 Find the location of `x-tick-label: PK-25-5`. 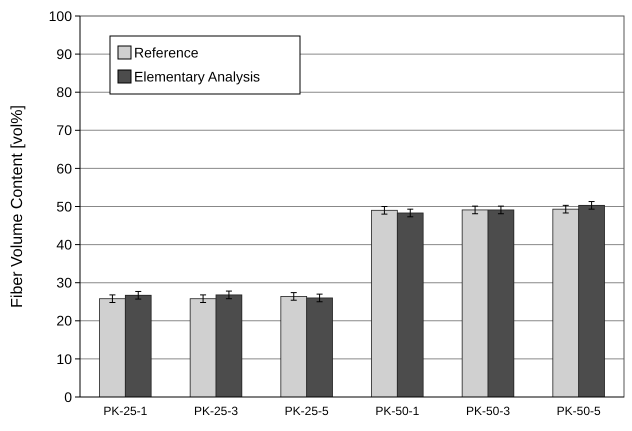

x-tick-label: PK-25-5 is located at coordinates (306, 411).